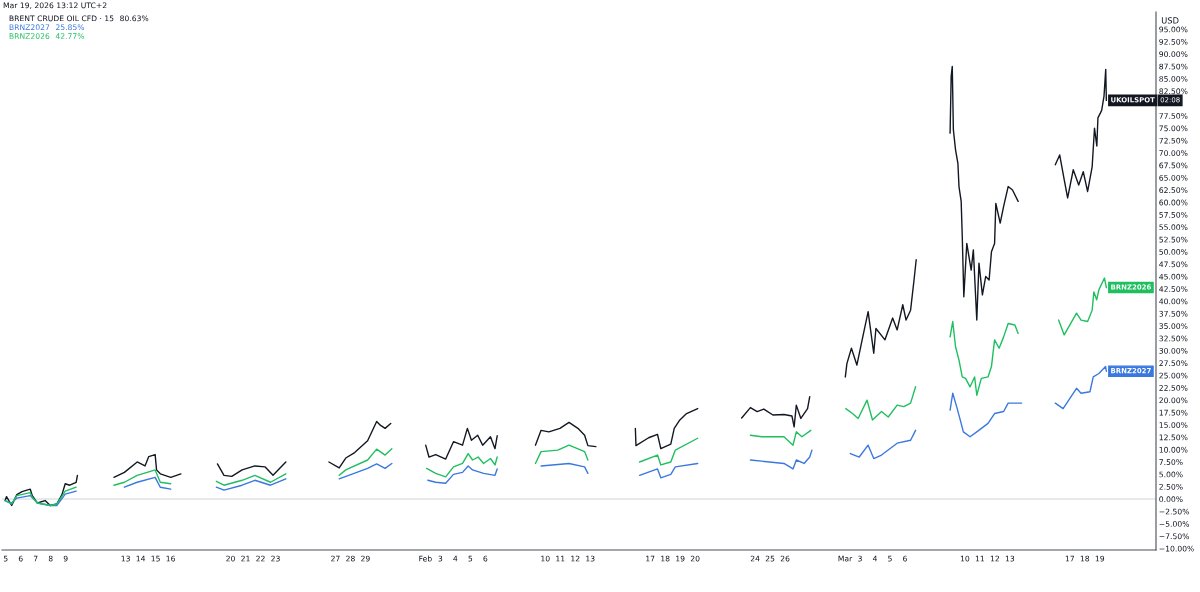  Describe the element at coordinates (1170, 20) in the screenshot. I see `y-axis-title: USD` at that location.